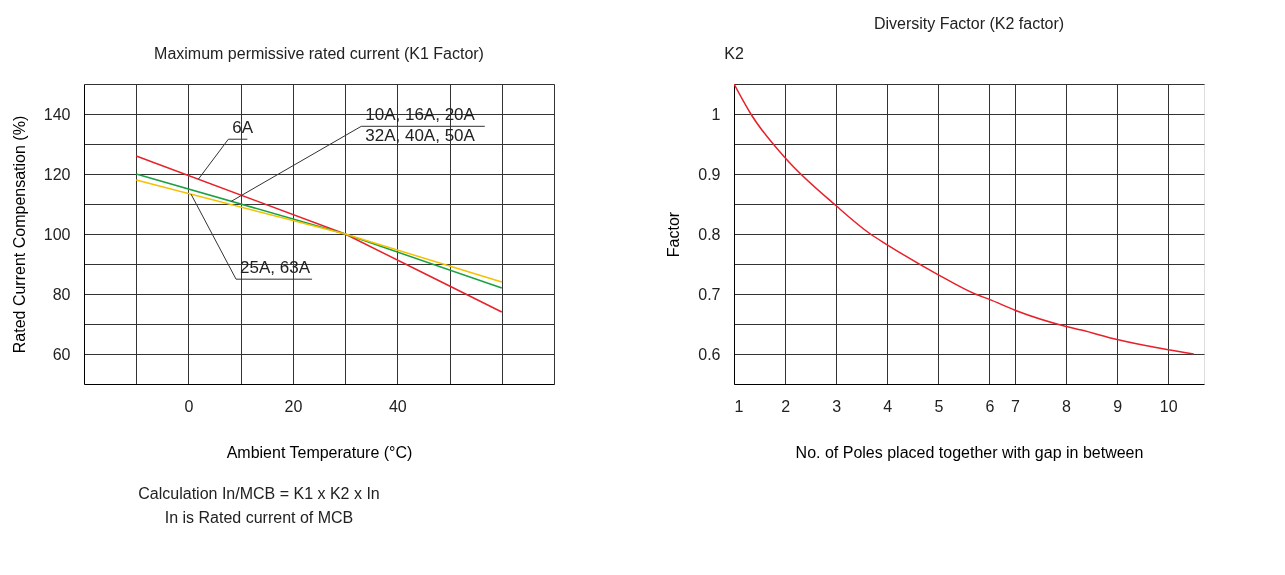 The width and height of the screenshot is (1285, 575). I want to click on x-tick-label: 40, so click(397, 406).